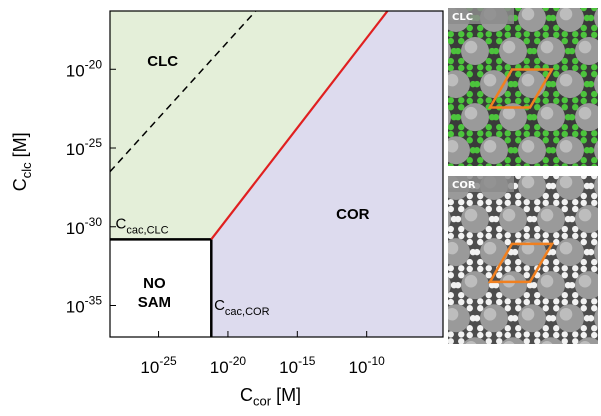 The height and width of the screenshot is (416, 601). I want to click on unit-cell-outline, so click(521, 263).